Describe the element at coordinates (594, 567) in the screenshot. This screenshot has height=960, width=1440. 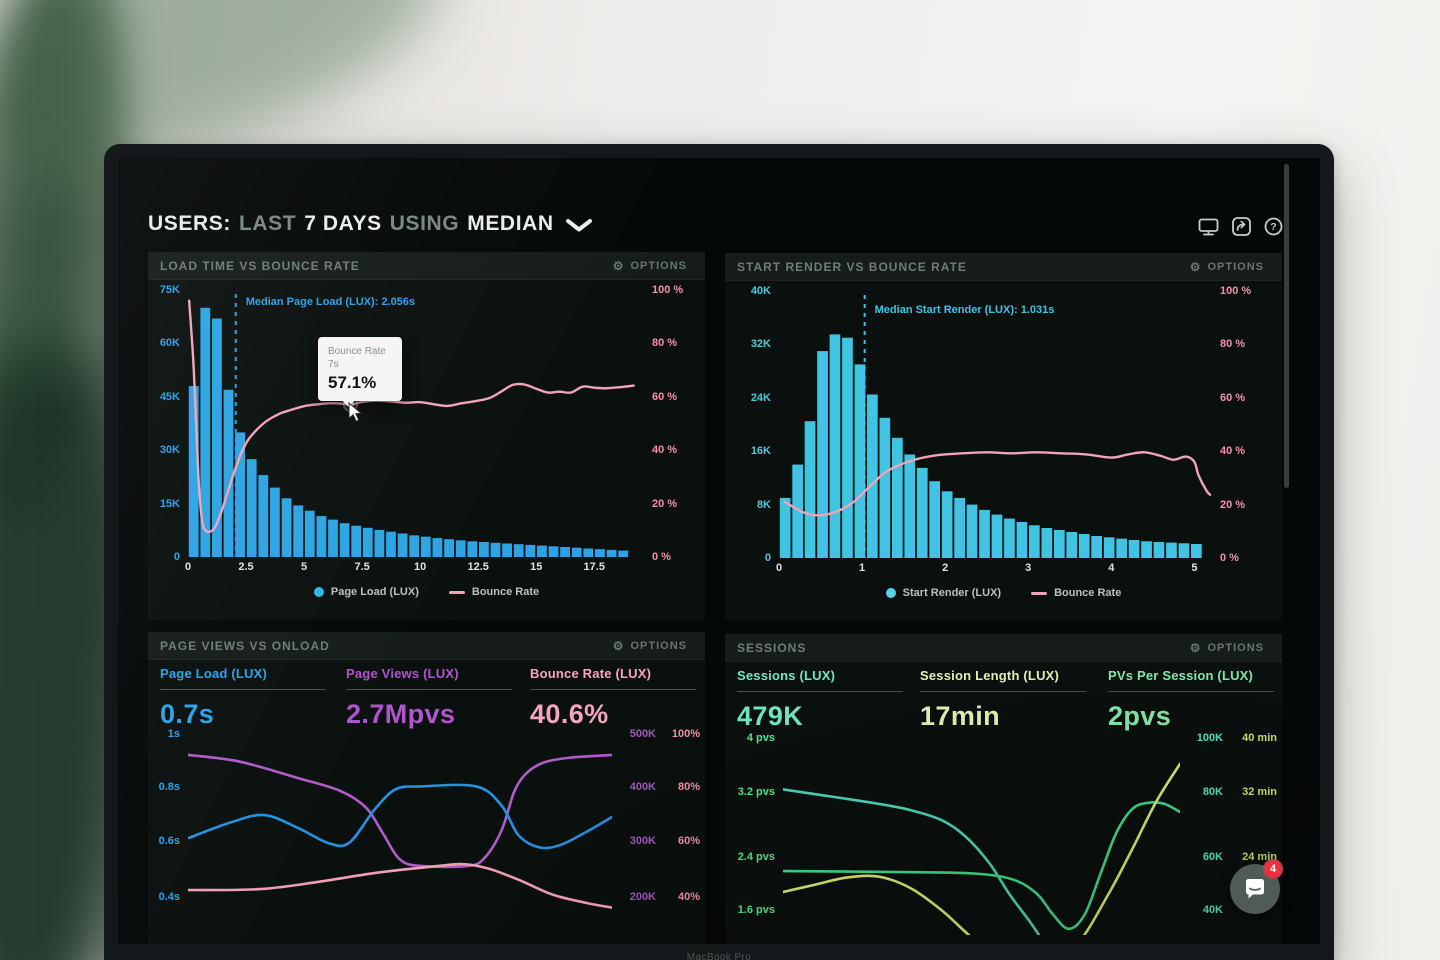
I see `axis-tick: 17.5` at that location.